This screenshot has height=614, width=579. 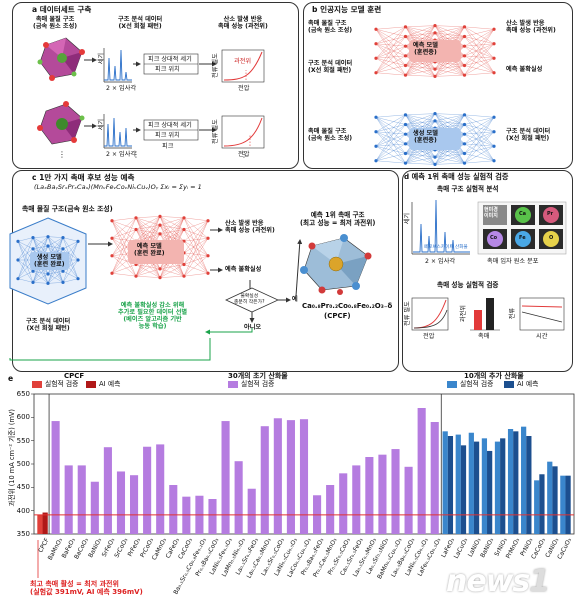 I want to click on bar-SrNiO₃, so click(x=503, y=486).